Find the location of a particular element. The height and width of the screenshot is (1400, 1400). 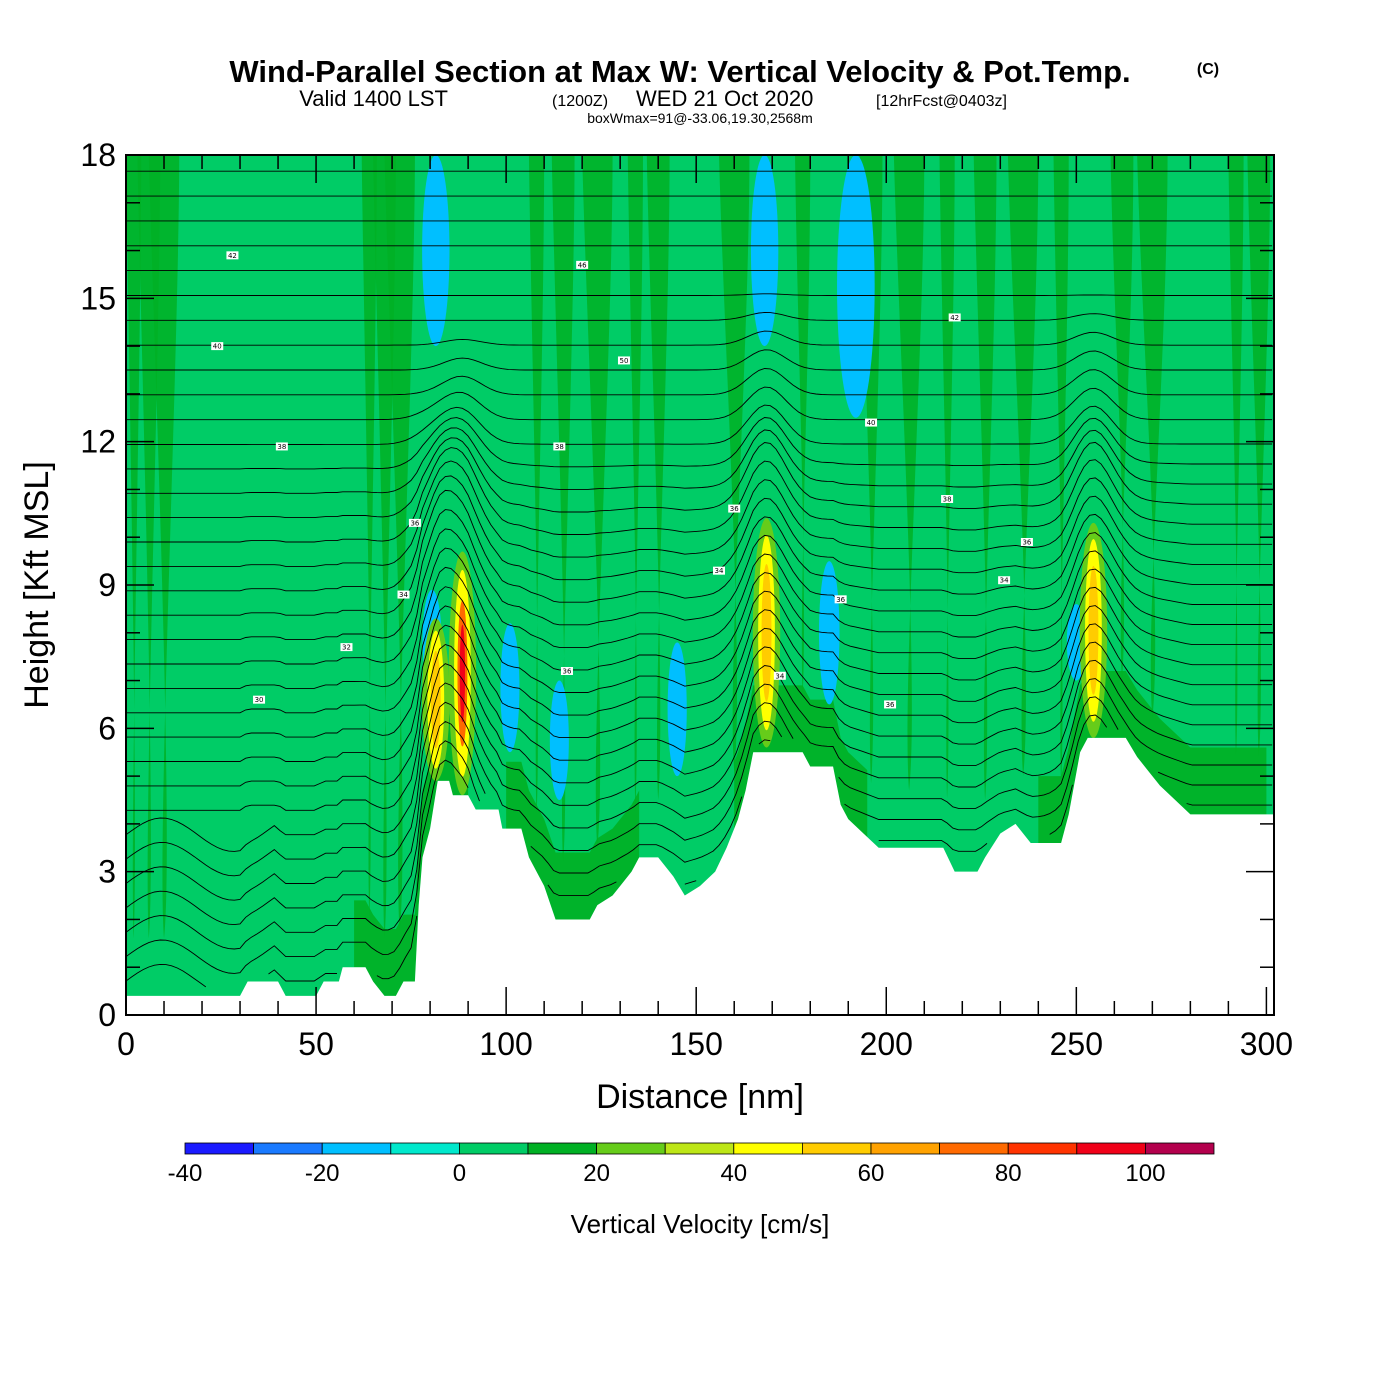

contour-label: 42 is located at coordinates (232, 255).